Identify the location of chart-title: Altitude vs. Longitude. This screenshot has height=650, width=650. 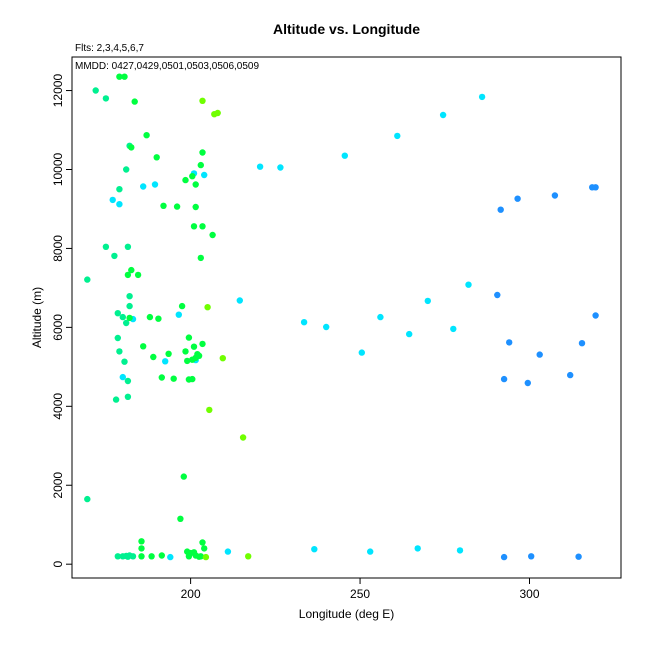
(346, 29).